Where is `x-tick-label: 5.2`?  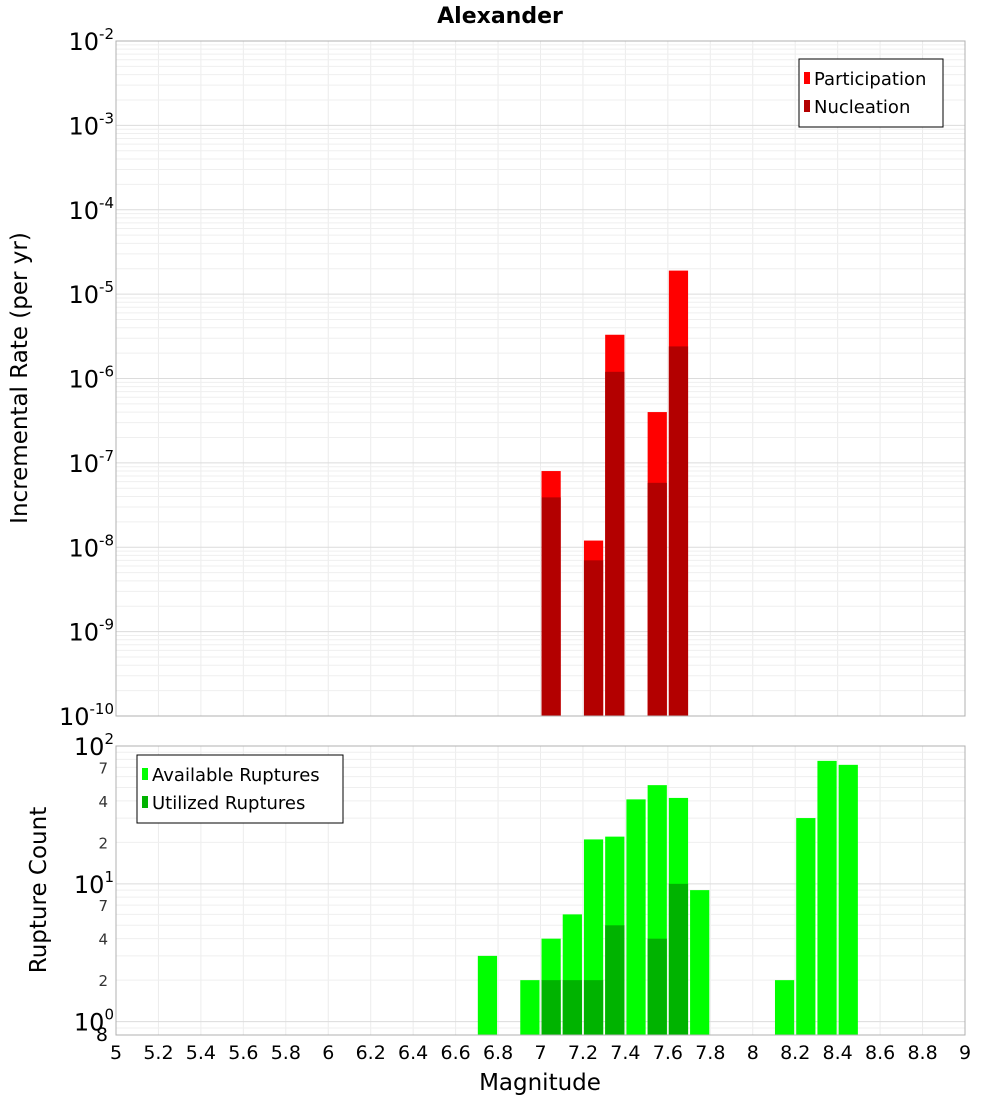
x-tick-label: 5.2 is located at coordinates (158, 1053).